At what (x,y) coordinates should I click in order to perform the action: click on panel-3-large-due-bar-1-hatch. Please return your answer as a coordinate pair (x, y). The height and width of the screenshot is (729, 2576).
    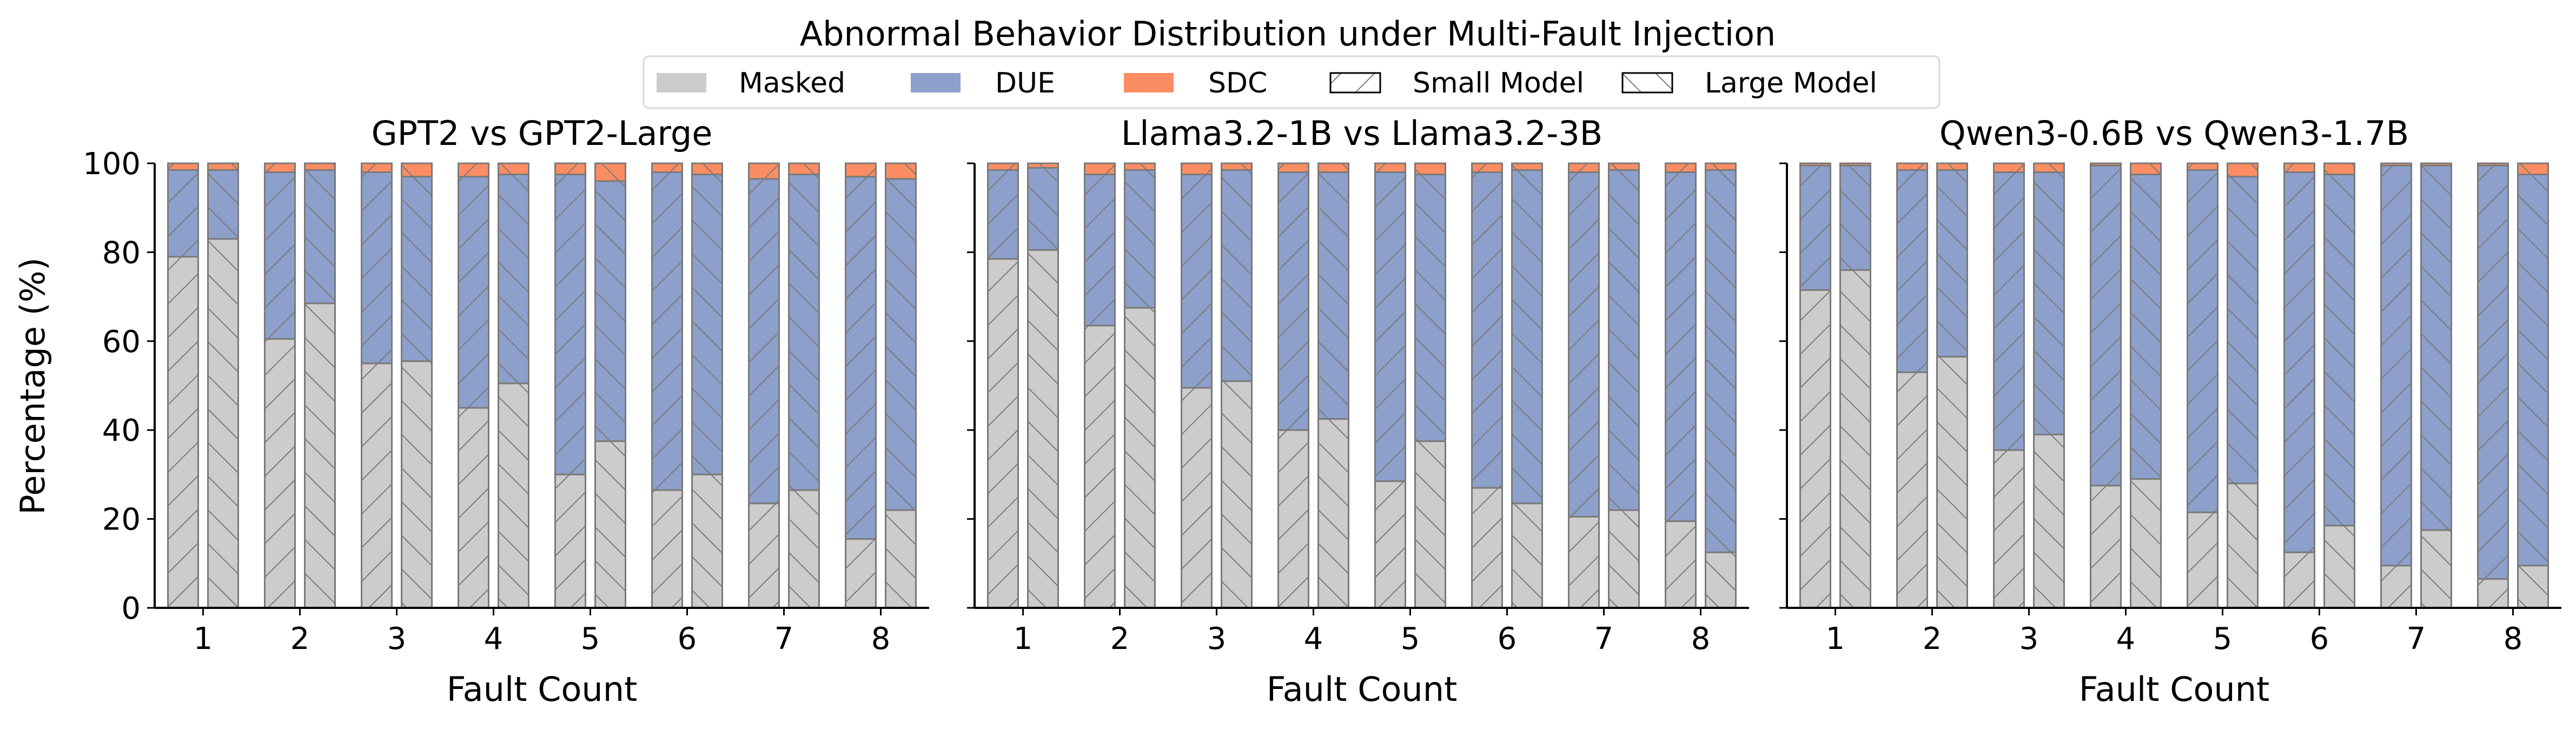
    Looking at the image, I should click on (1856, 218).